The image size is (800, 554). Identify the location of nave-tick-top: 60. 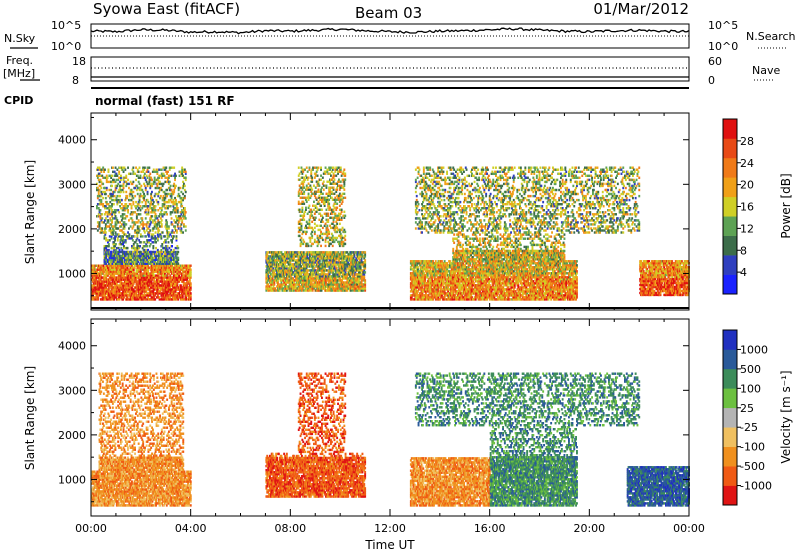
(715, 61).